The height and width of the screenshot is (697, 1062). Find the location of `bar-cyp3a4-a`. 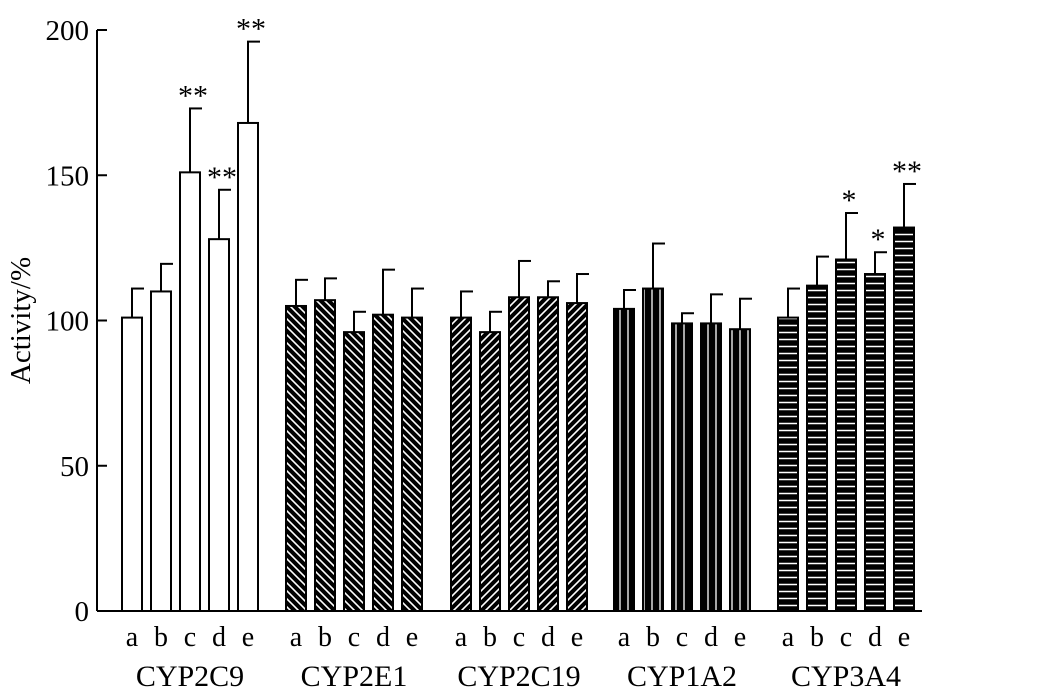

bar-cyp3a4-a is located at coordinates (788, 464).